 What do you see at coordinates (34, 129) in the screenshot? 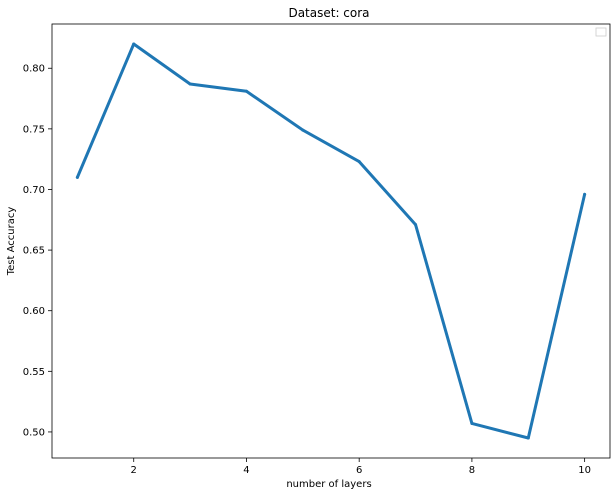
I see `y-tick-label: 0.75` at bounding box center [34, 129].